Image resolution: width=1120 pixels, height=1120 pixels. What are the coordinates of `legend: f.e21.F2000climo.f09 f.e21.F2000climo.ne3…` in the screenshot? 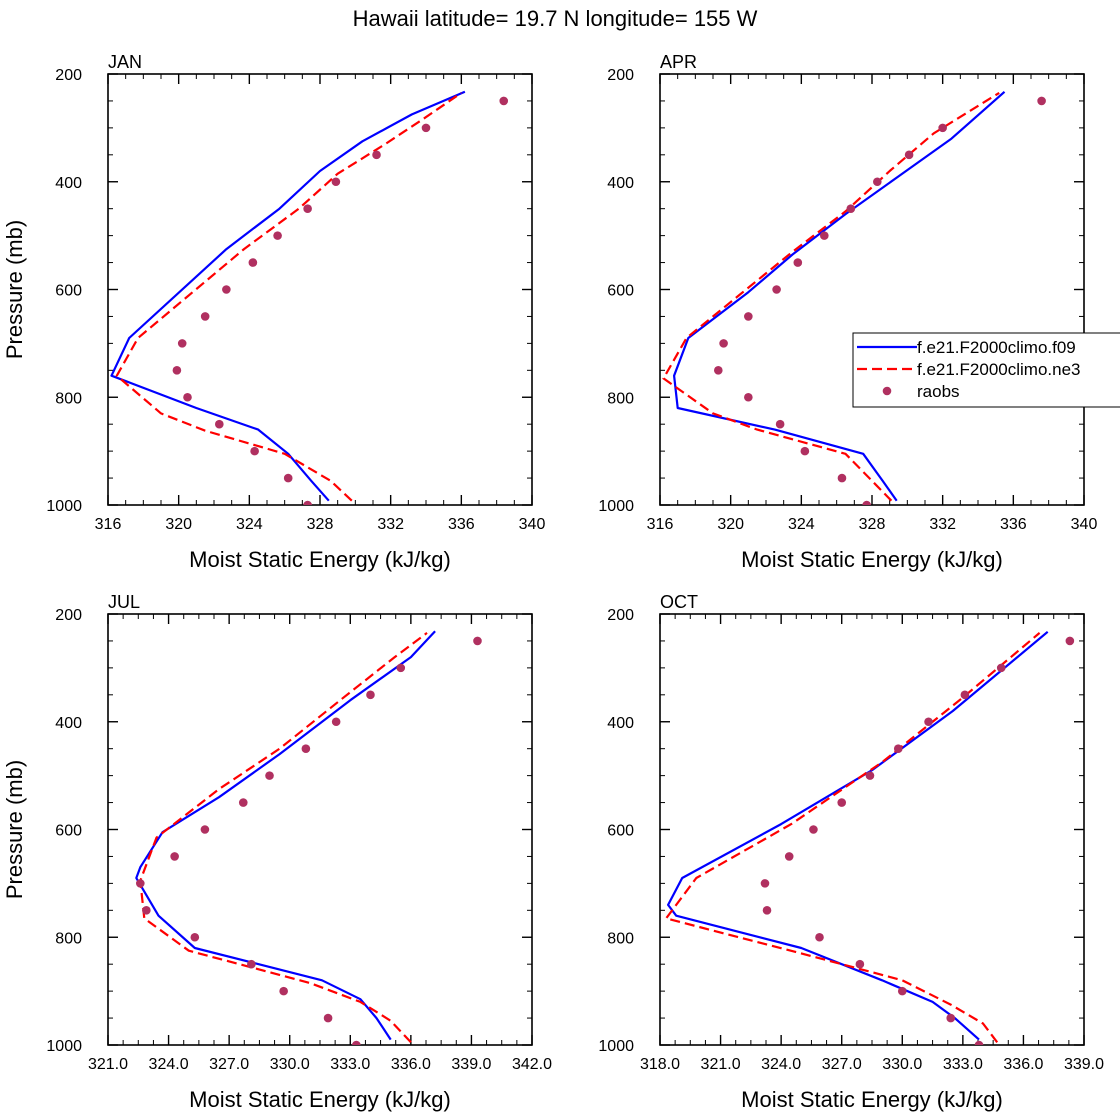 It's located at (986, 370).